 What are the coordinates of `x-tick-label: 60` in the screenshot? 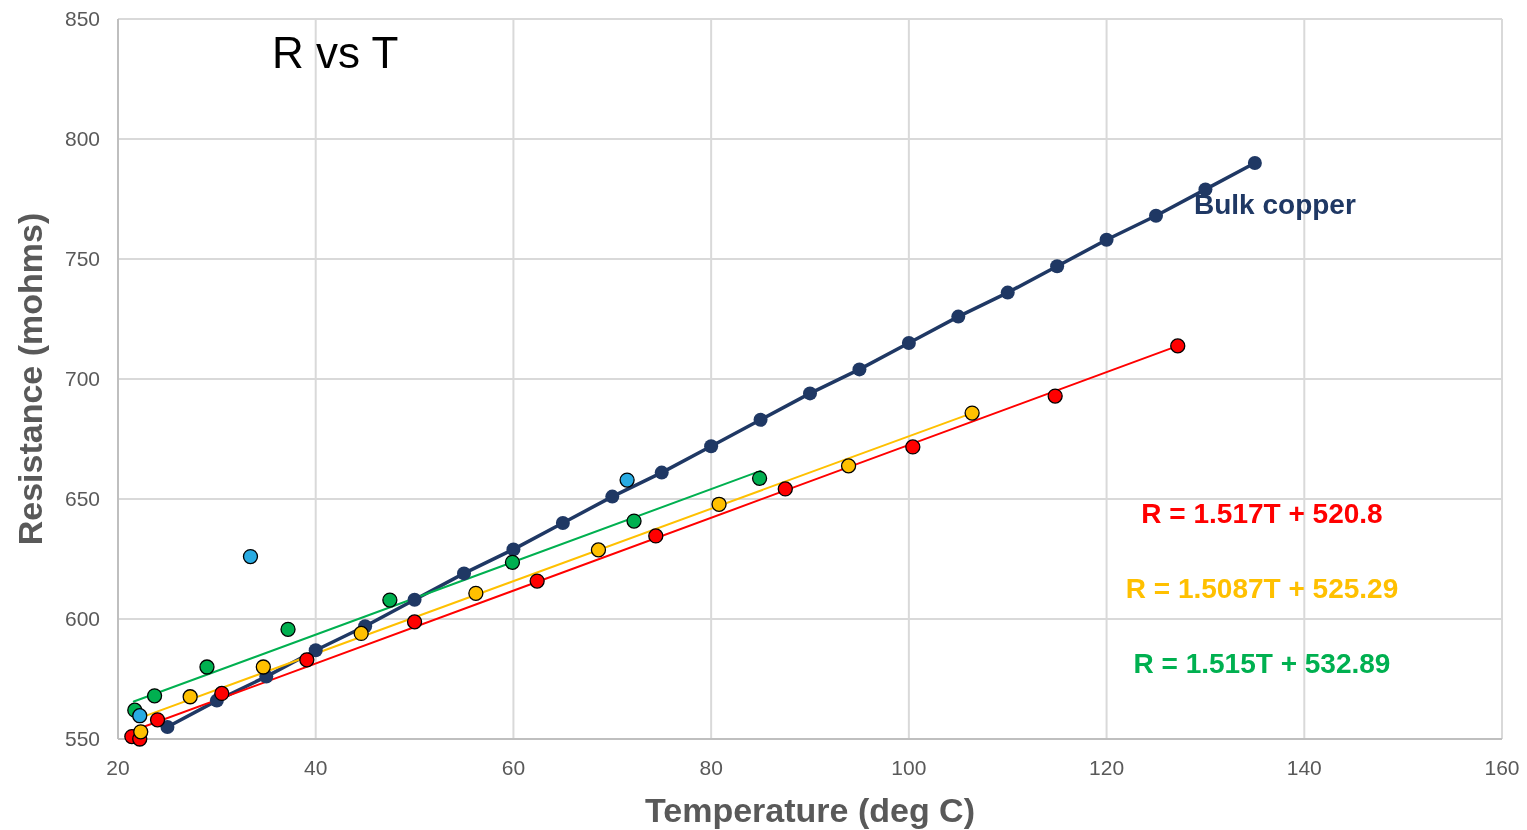 It's located at (513, 767).